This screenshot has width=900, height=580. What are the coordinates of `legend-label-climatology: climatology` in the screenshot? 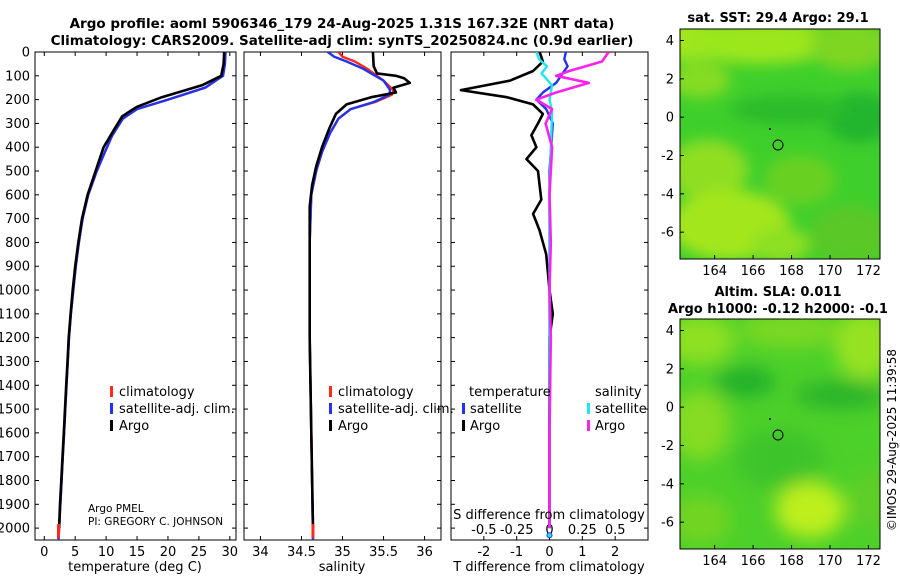 It's located at (157, 392).